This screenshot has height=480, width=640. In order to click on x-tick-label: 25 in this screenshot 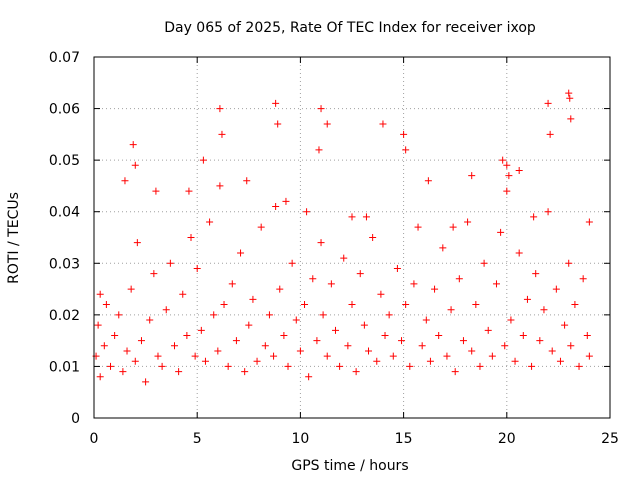, I will do `click(610, 439)`.